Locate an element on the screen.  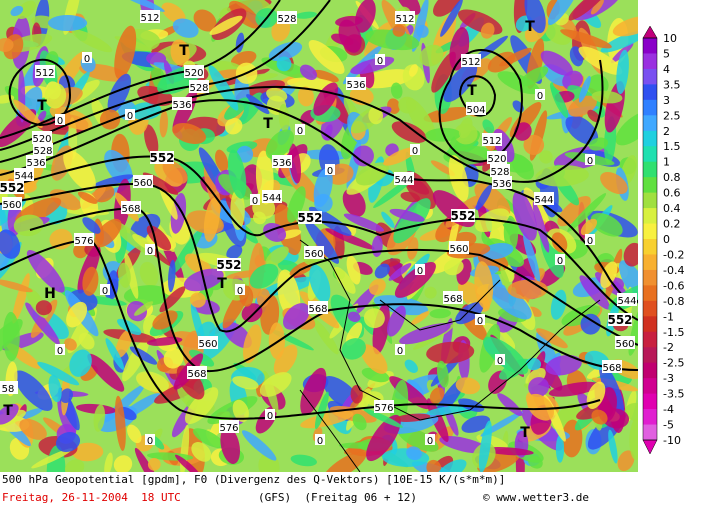
colorbar-label: -5 is located at coordinates (668, 425).